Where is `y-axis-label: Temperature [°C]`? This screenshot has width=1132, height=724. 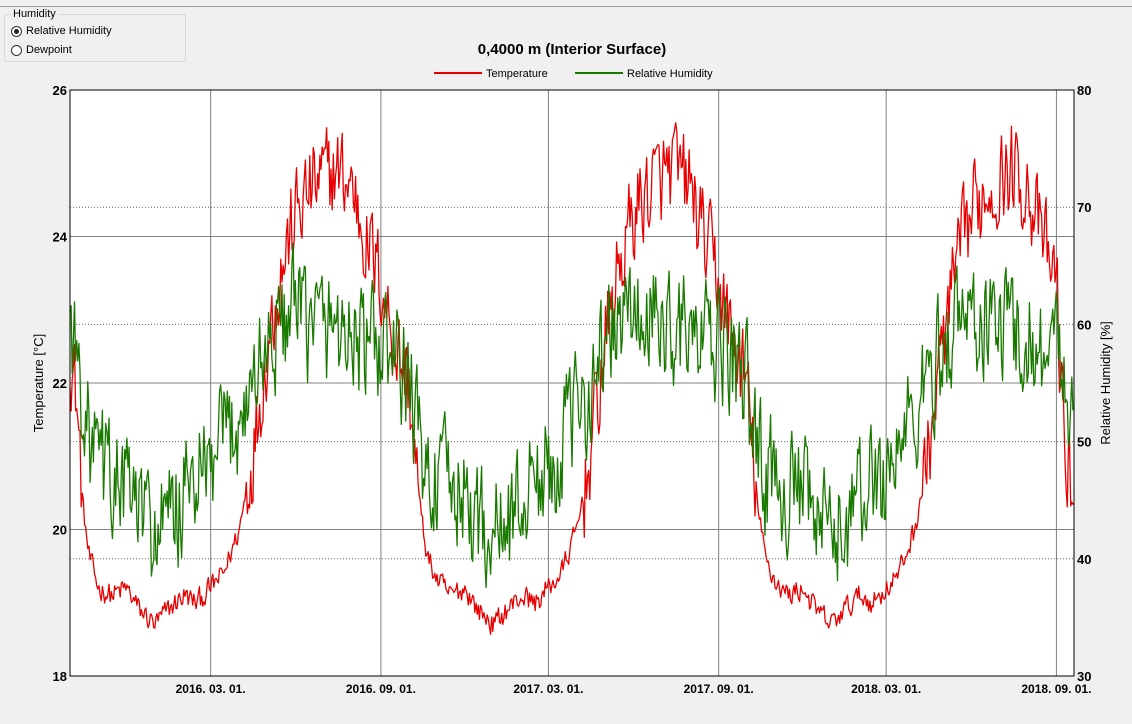
y-axis-label: Temperature [°C] is located at coordinates (38, 383).